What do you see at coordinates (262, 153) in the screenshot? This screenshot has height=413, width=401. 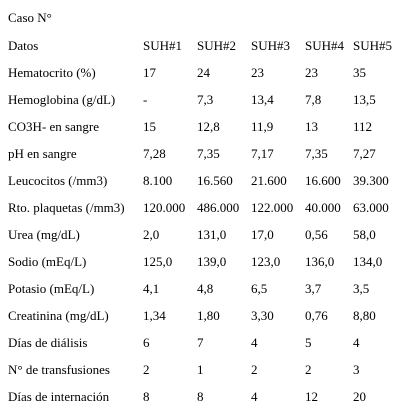 I see `cell-value: 7,17` at bounding box center [262, 153].